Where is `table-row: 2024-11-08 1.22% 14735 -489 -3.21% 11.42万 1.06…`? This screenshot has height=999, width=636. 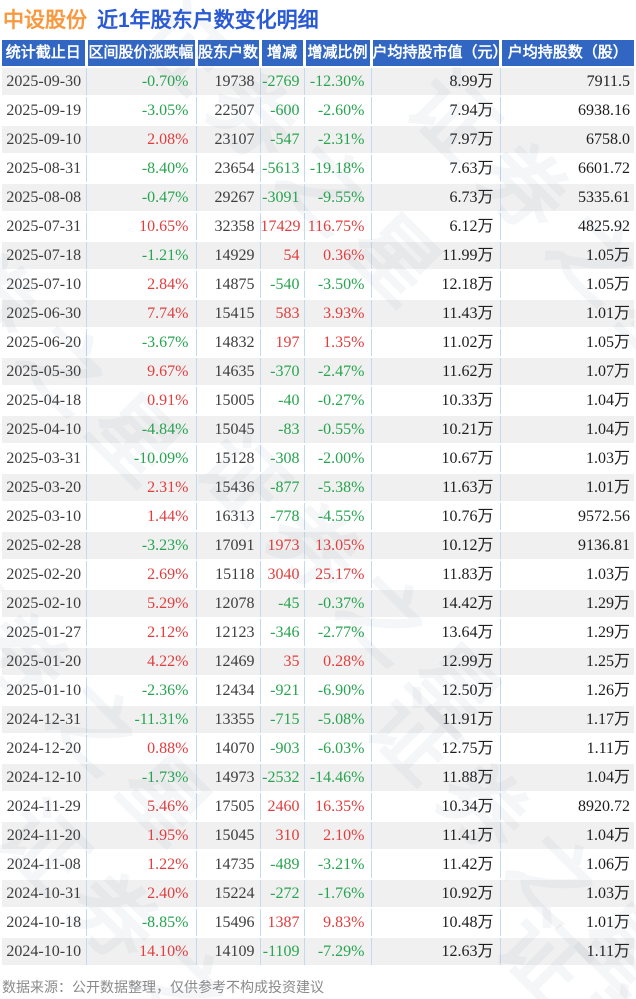
table-row: 2024-11-08 1.22% 14735 -489 -3.21% 11.42万 1.06… is located at coordinates (318, 865).